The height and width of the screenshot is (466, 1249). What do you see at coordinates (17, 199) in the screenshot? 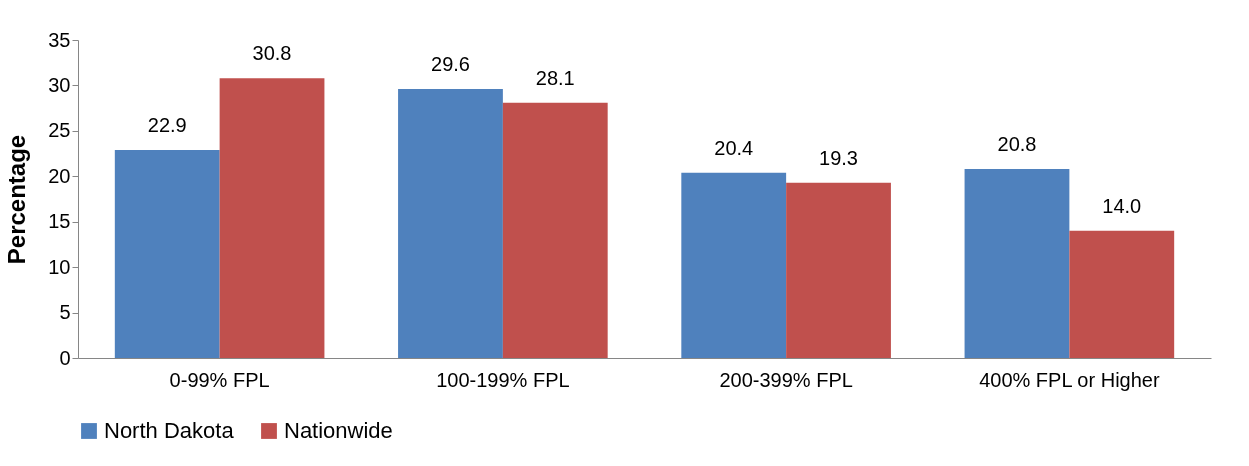
I see `y-axis-title: Percentage` at bounding box center [17, 199].